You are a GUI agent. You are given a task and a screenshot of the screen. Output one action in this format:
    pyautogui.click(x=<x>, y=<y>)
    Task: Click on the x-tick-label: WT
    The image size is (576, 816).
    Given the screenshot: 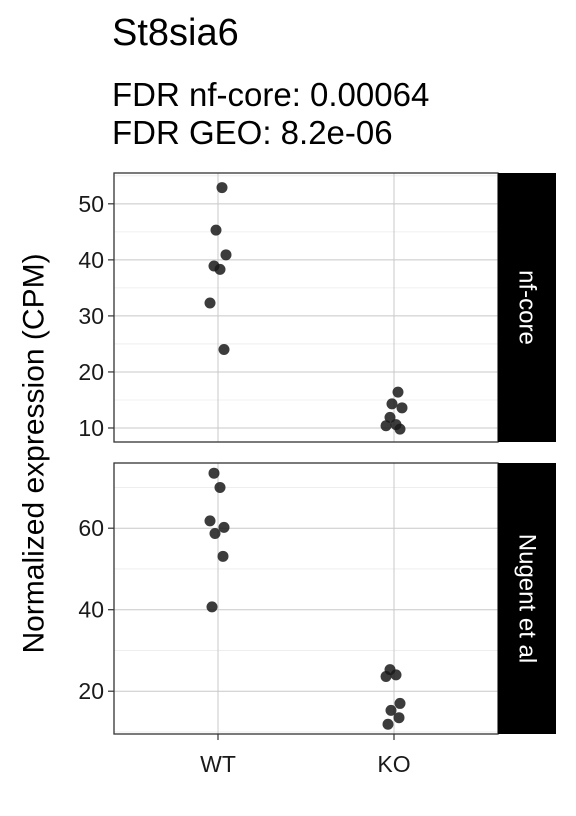 What is the action you would take?
    pyautogui.click(x=218, y=764)
    